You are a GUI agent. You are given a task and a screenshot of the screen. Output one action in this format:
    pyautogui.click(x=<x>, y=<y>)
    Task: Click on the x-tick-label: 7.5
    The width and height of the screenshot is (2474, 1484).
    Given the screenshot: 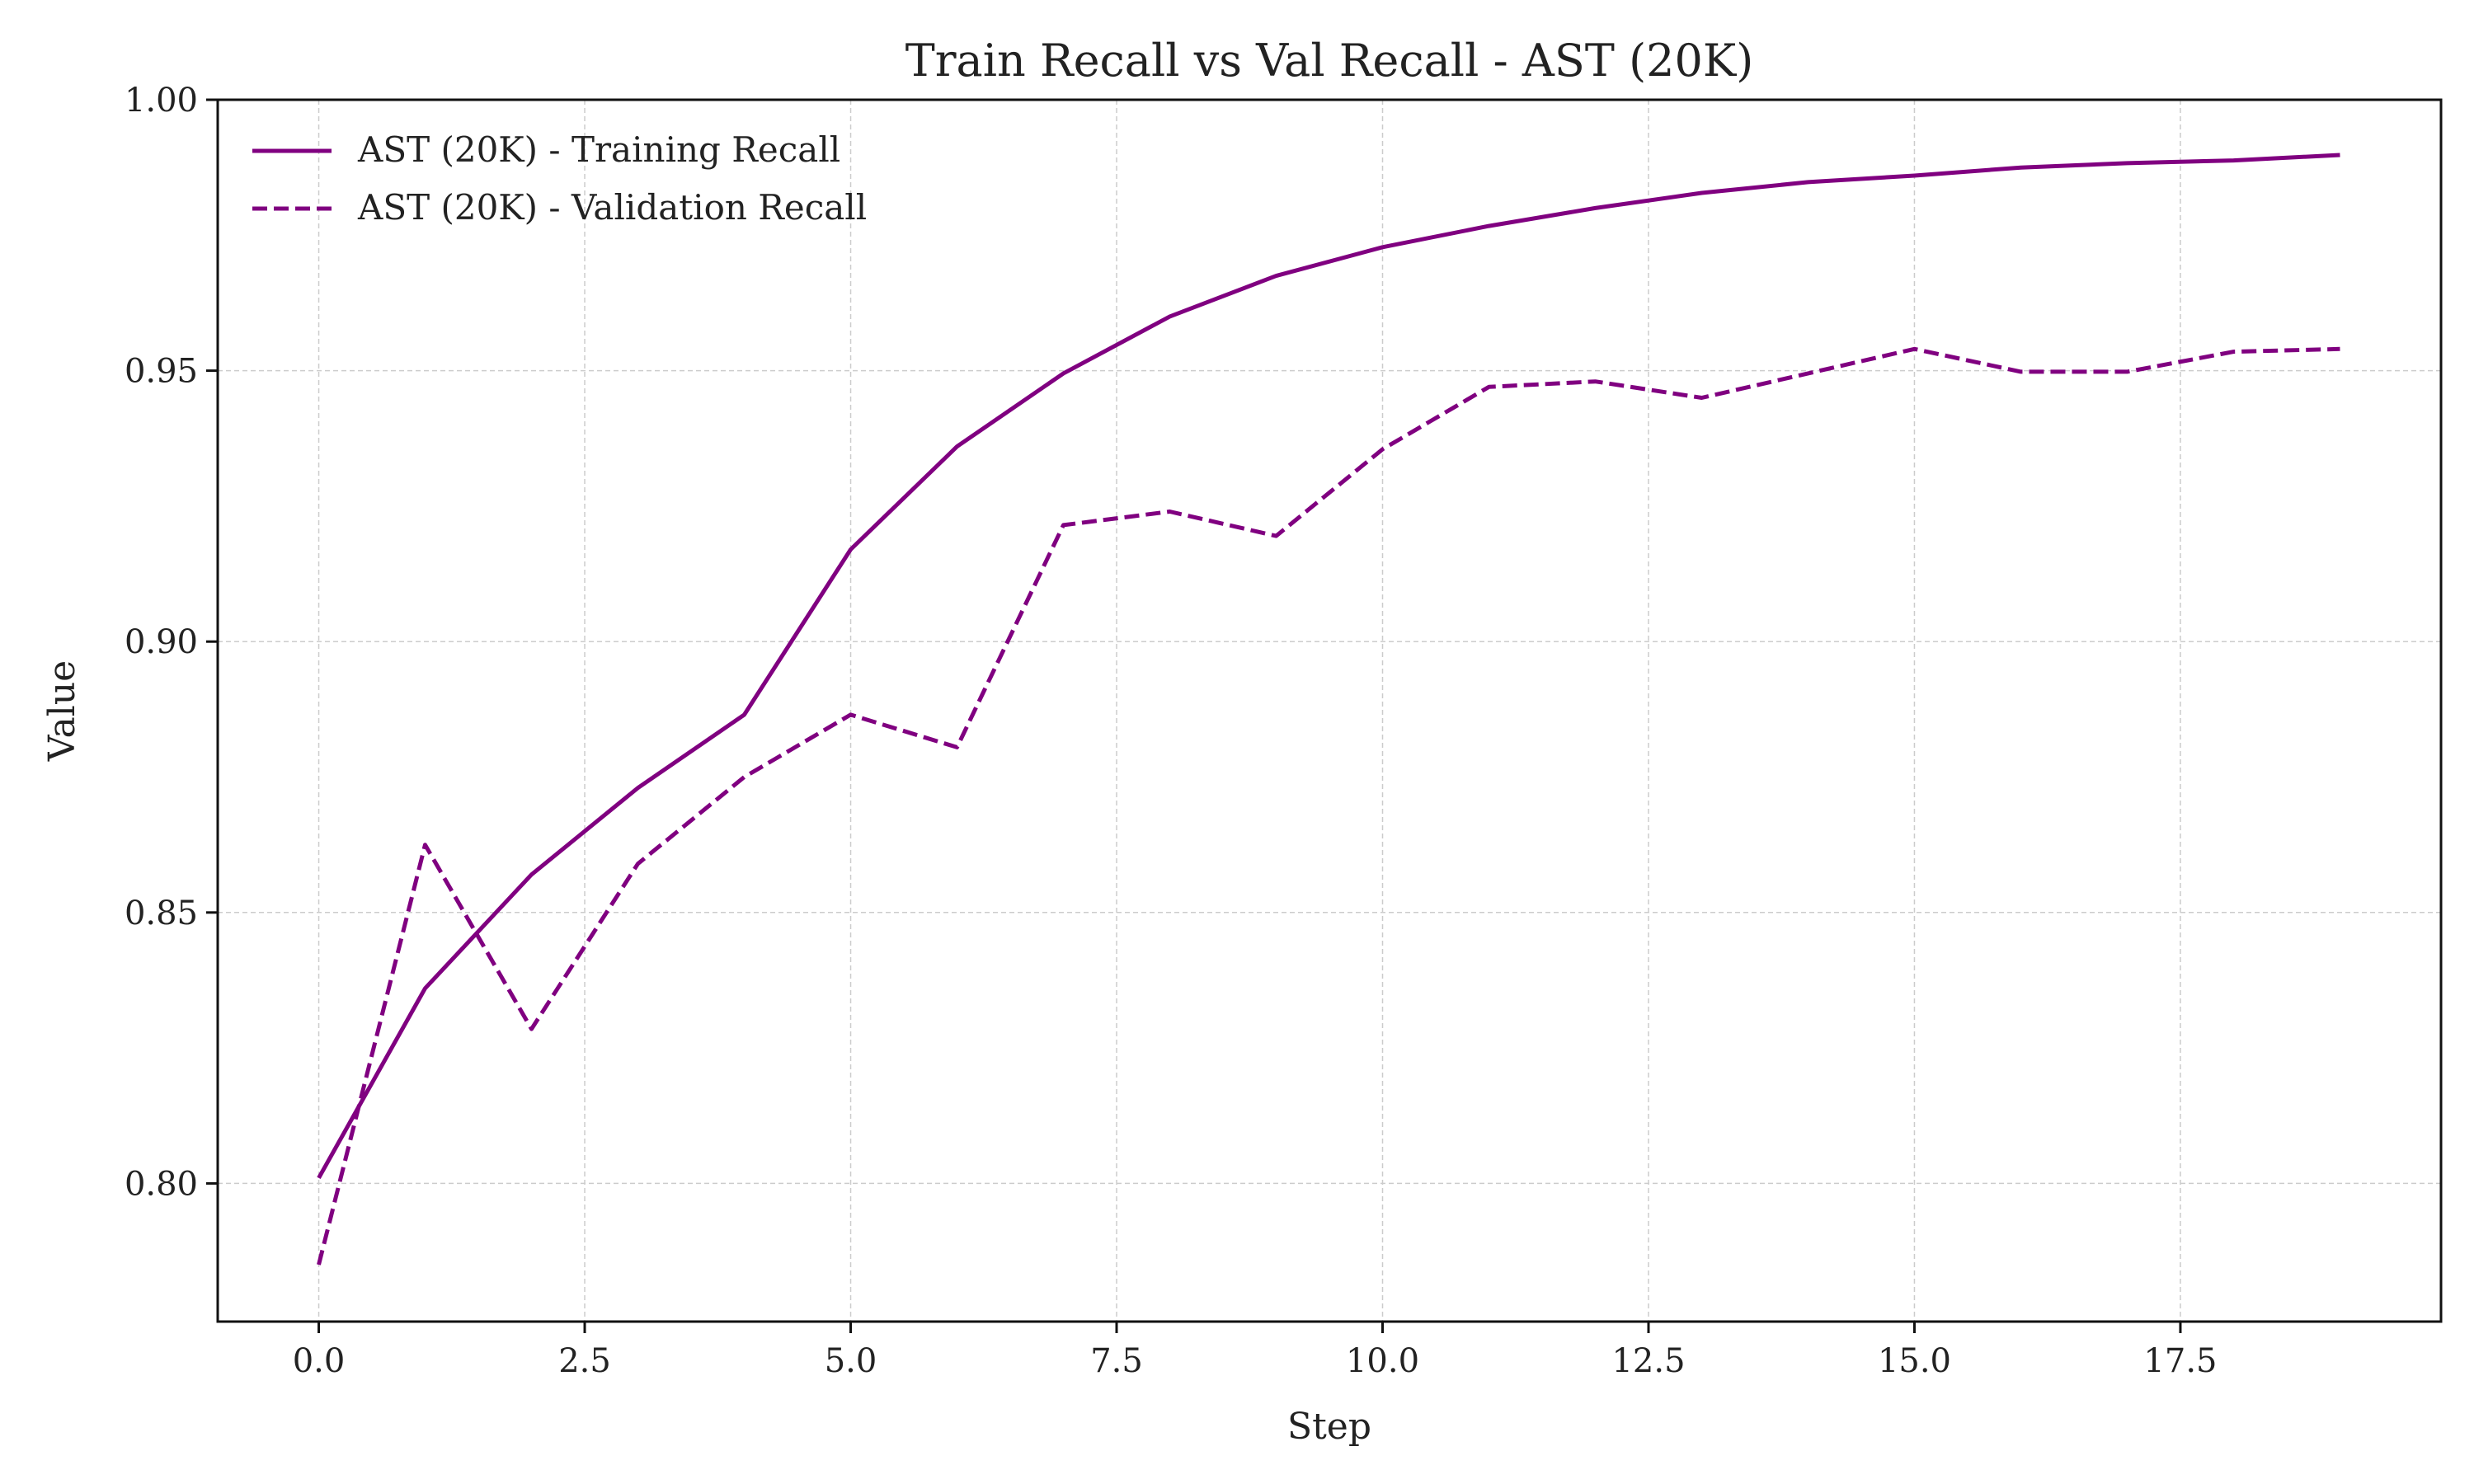 What is the action you would take?
    pyautogui.click(x=1116, y=1361)
    